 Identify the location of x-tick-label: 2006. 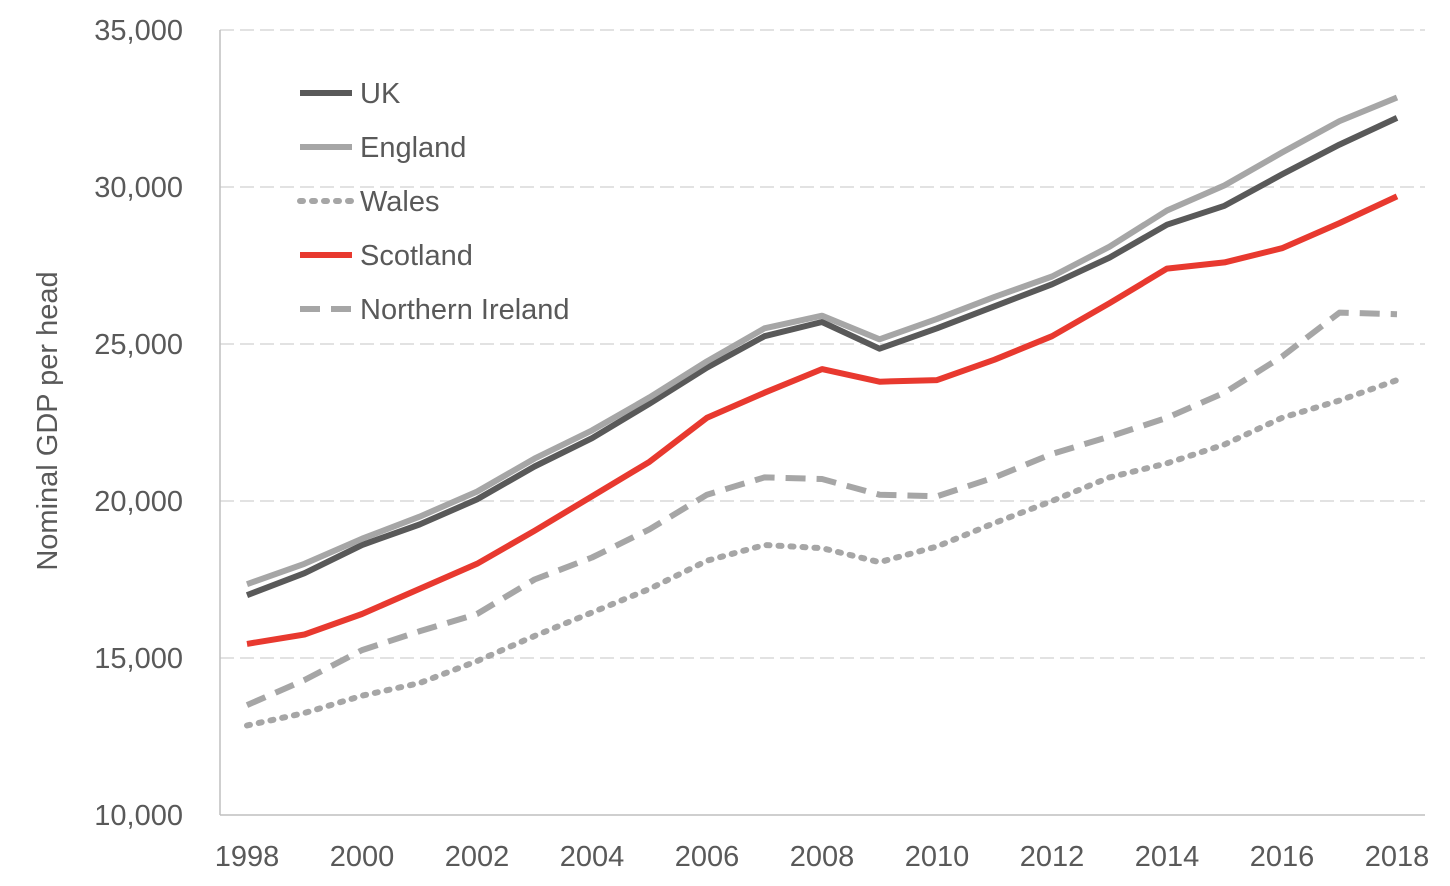
(707, 857).